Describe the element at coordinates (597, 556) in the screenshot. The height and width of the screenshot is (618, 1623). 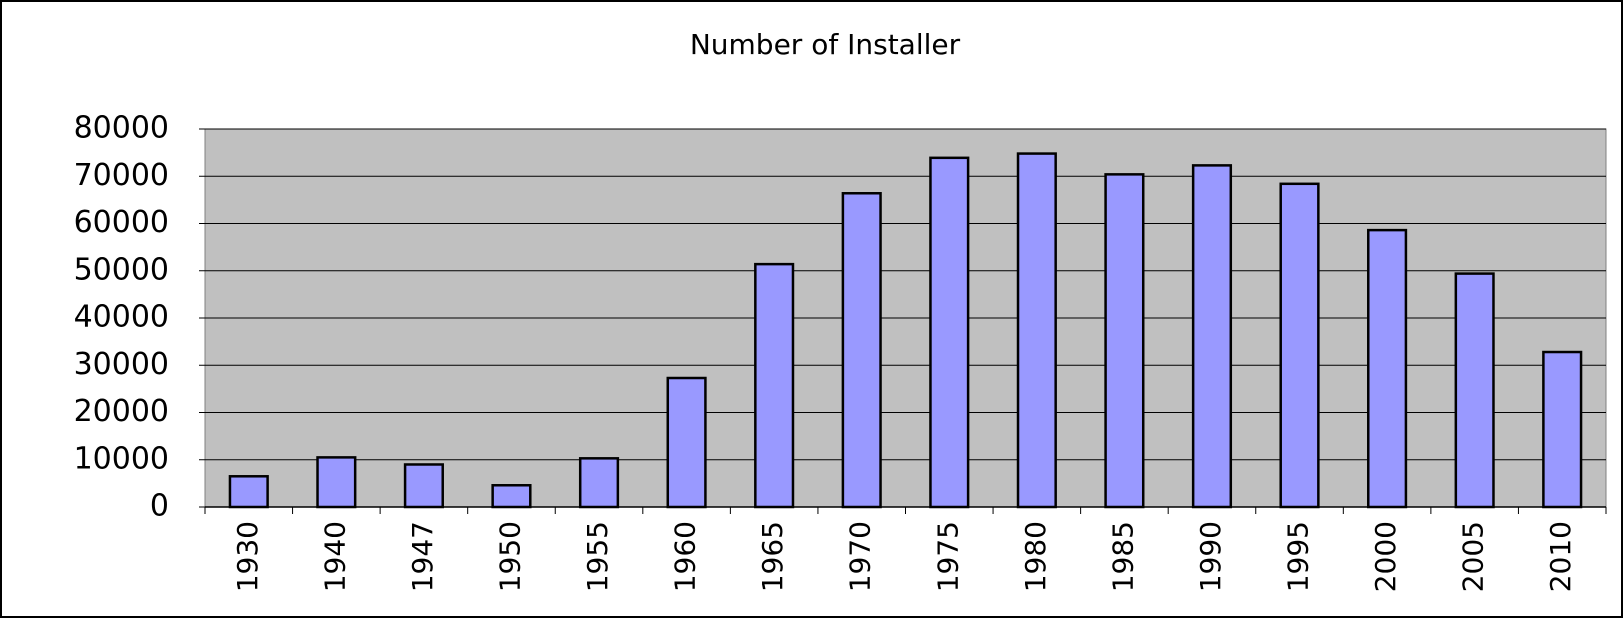
I see `x-tick-label: 1955` at that location.